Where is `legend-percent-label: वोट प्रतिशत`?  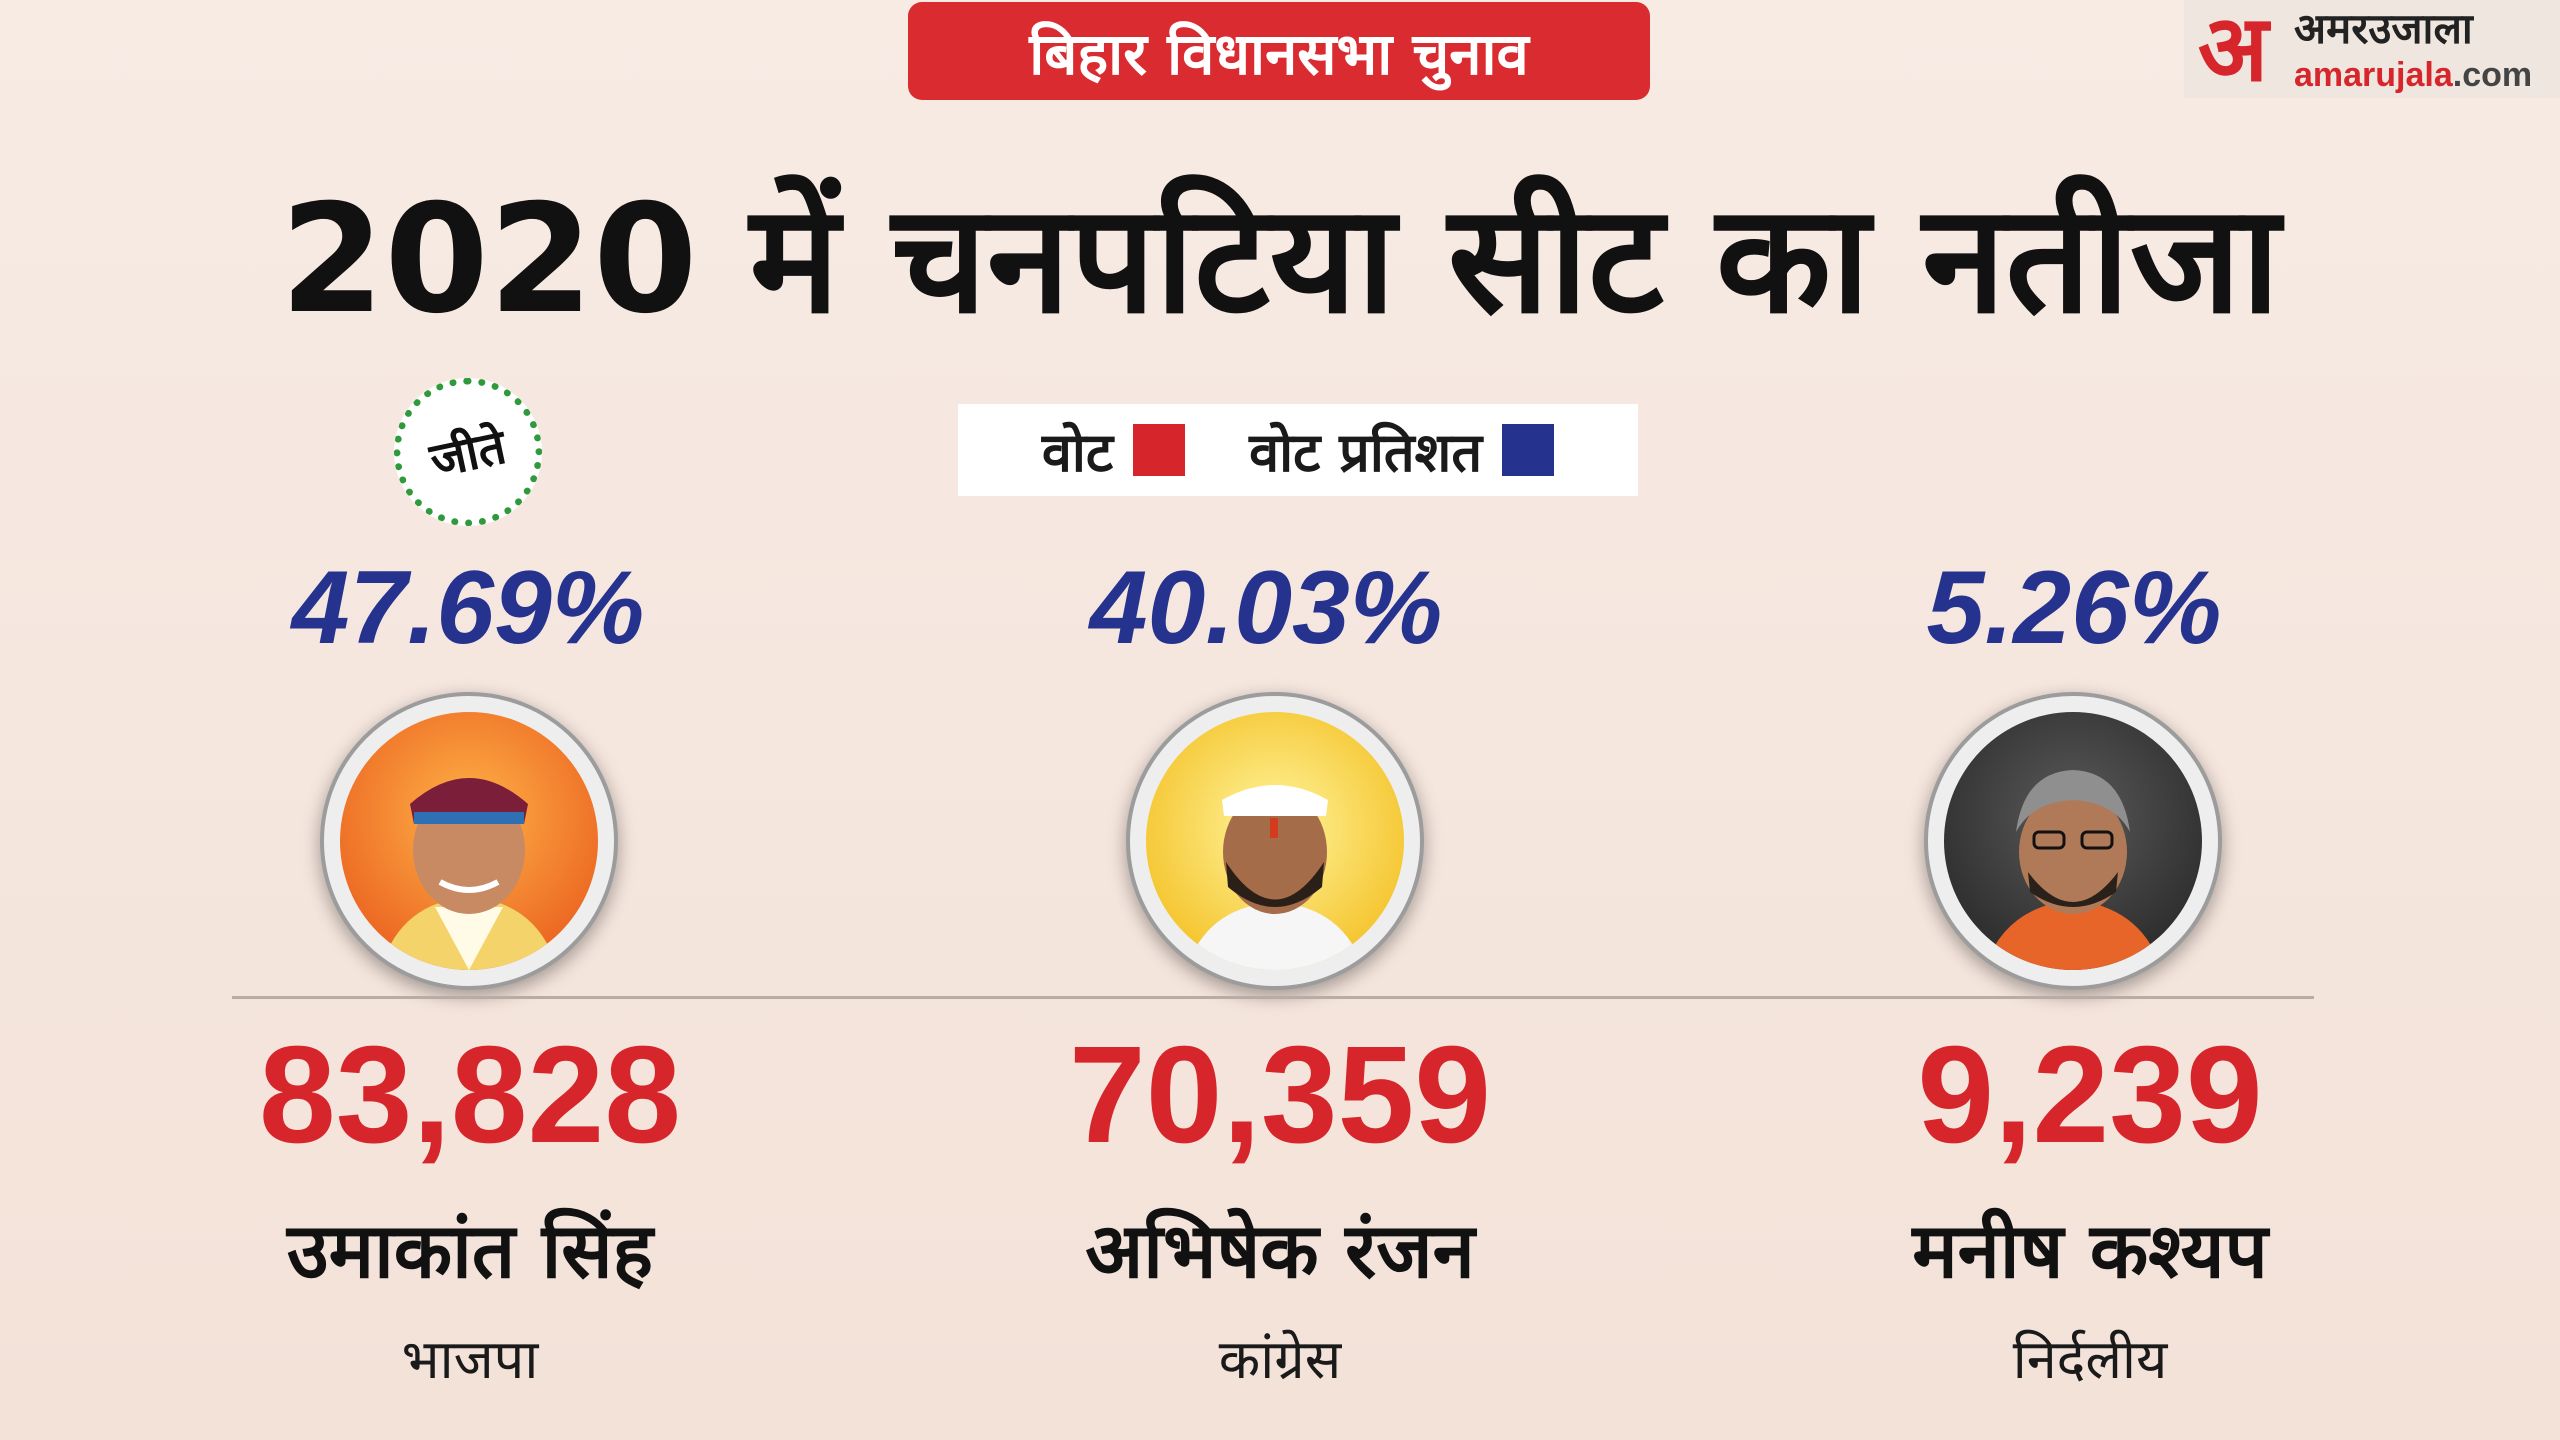 legend-percent-label: वोट प्रतिशत is located at coordinates (1366, 452).